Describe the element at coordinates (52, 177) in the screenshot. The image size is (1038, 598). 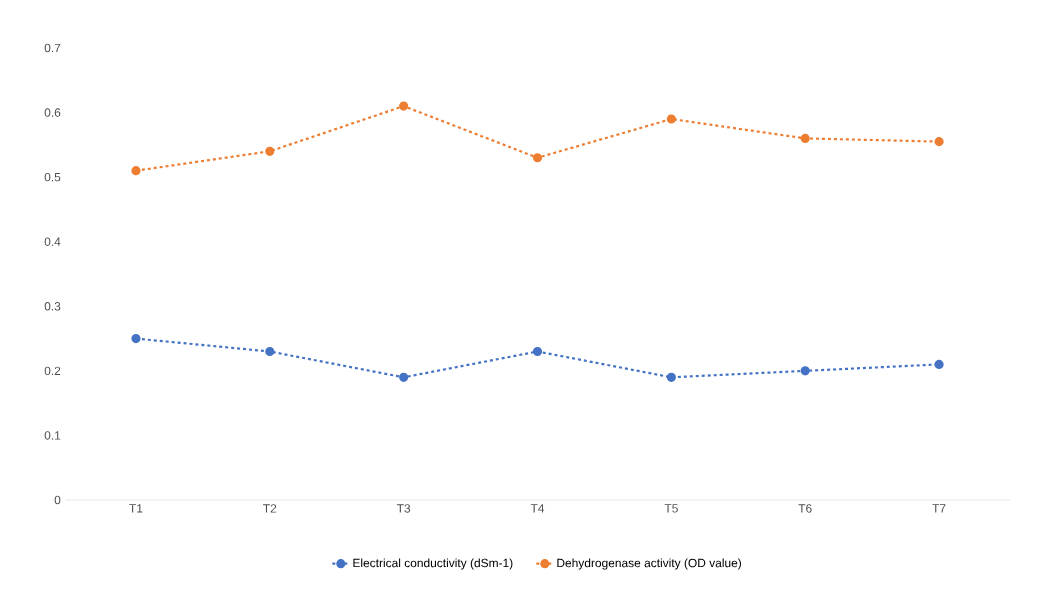
I see `y-tick-label: 0.5` at that location.